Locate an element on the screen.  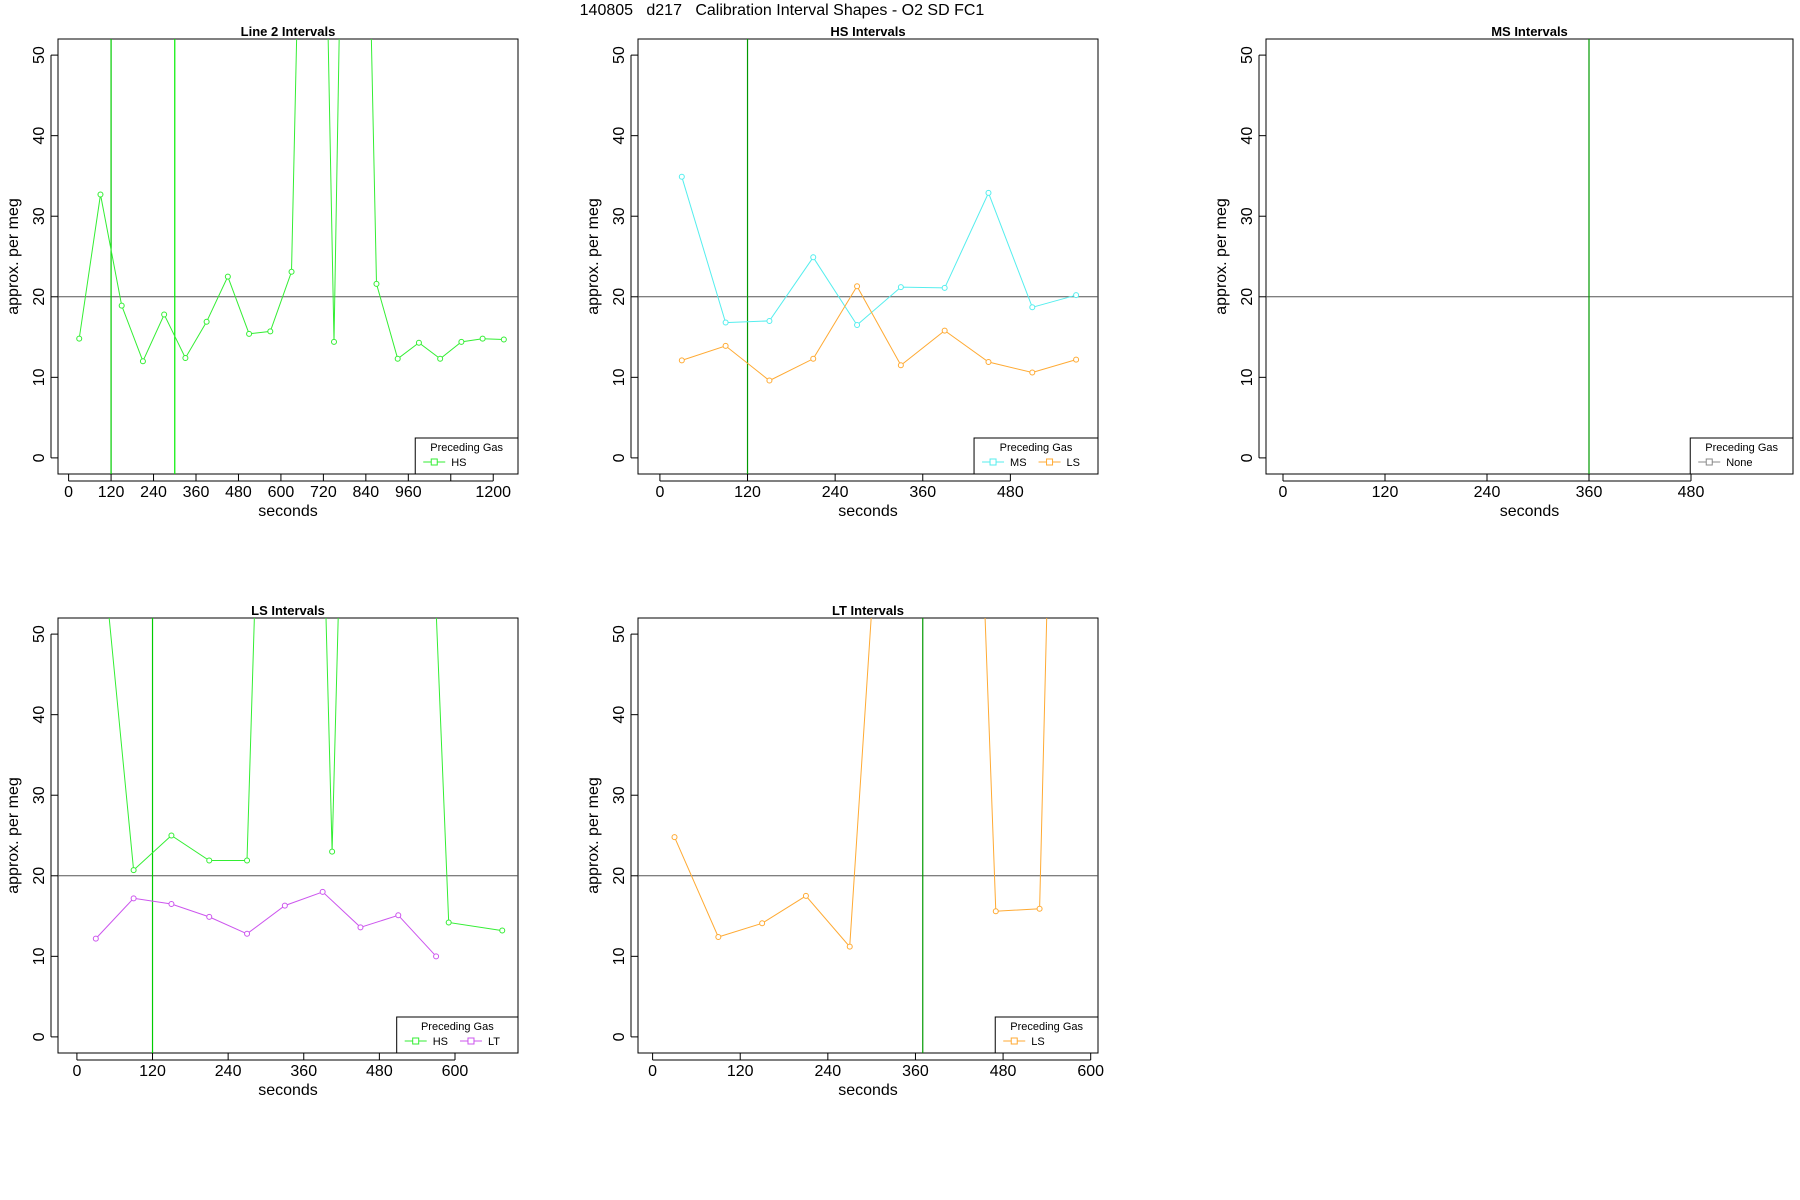
y-tick-label: 20 is located at coordinates (619, 297).